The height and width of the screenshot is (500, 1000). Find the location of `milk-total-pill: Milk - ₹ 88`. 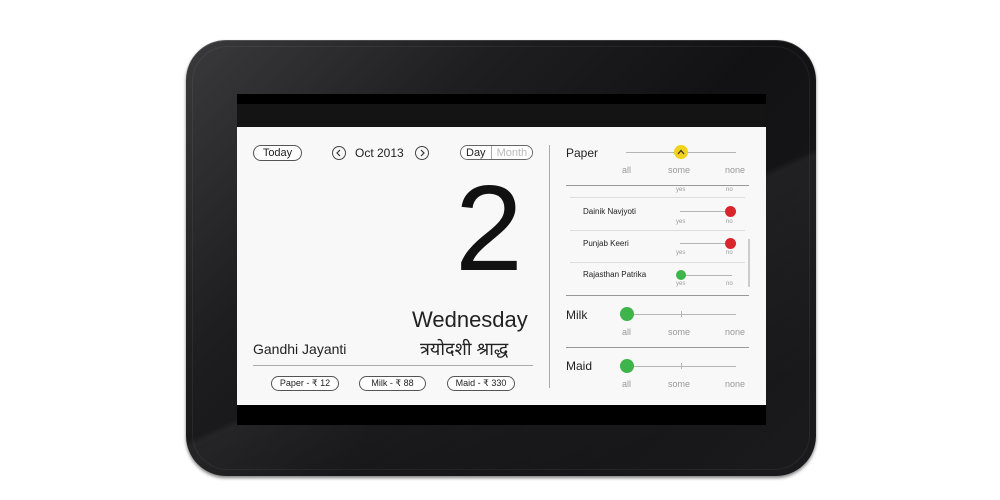

milk-total-pill: Milk - ₹ 88 is located at coordinates (392, 383).